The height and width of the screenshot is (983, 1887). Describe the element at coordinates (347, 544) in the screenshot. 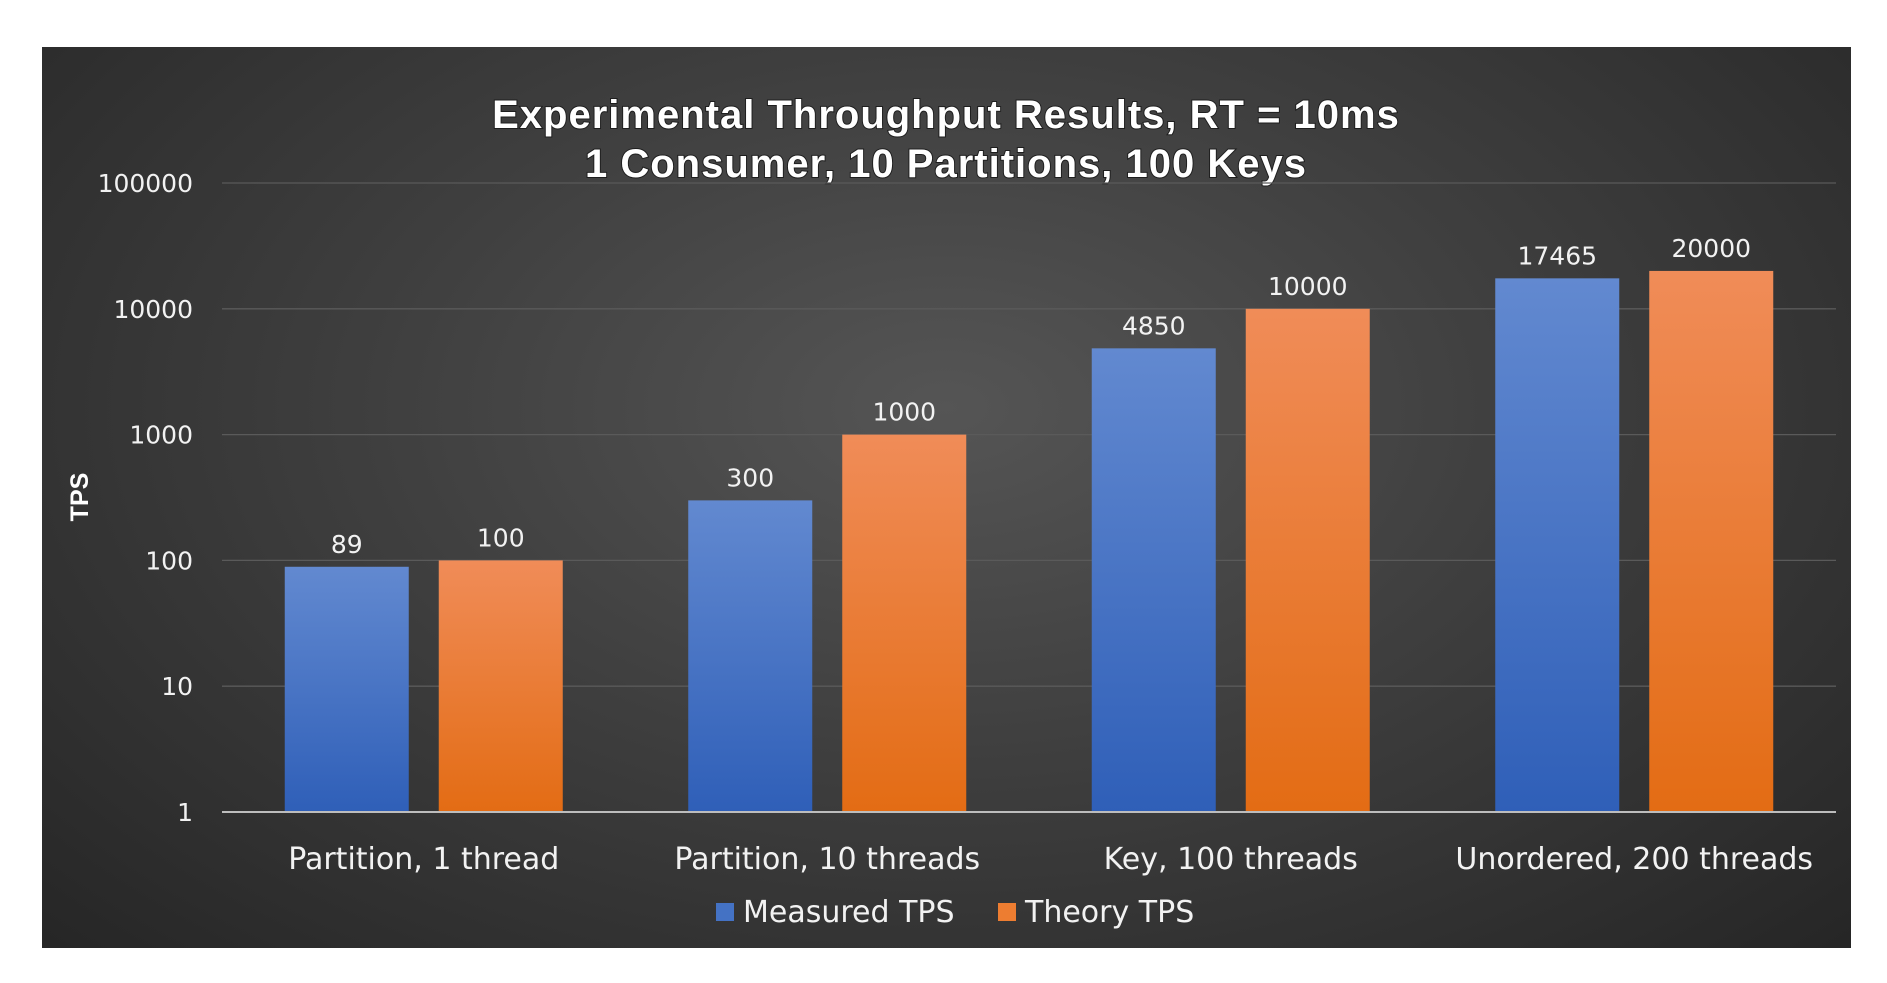

I see `data-label-measured: 89` at that location.